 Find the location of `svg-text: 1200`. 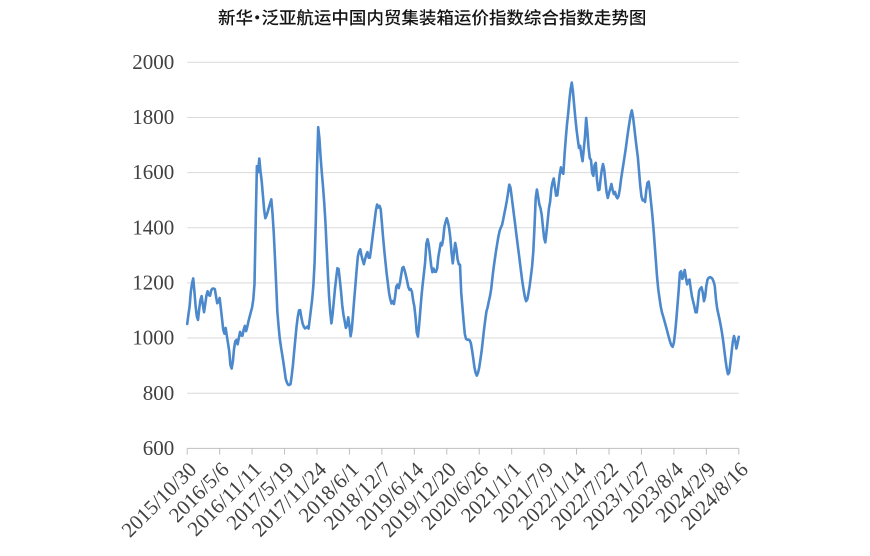

svg-text: 1200 is located at coordinates (153, 283).